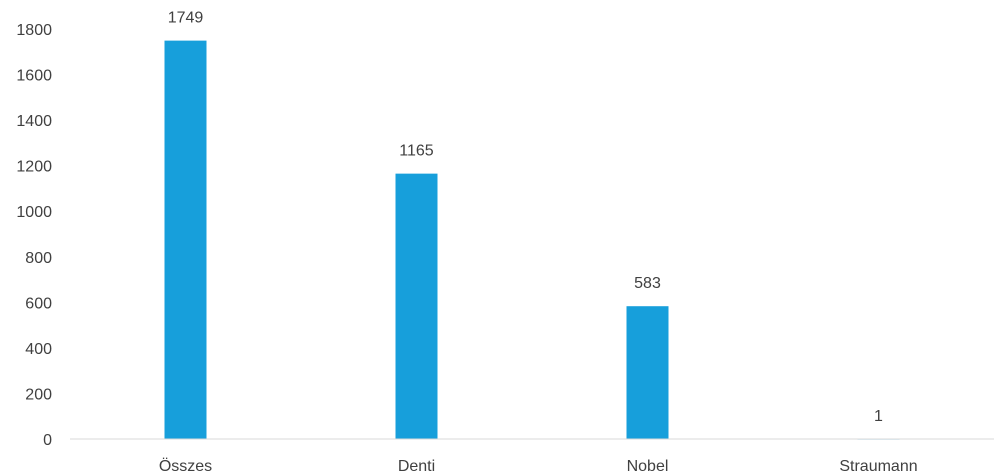  I want to click on y-tick-label: 1800, so click(34, 30).